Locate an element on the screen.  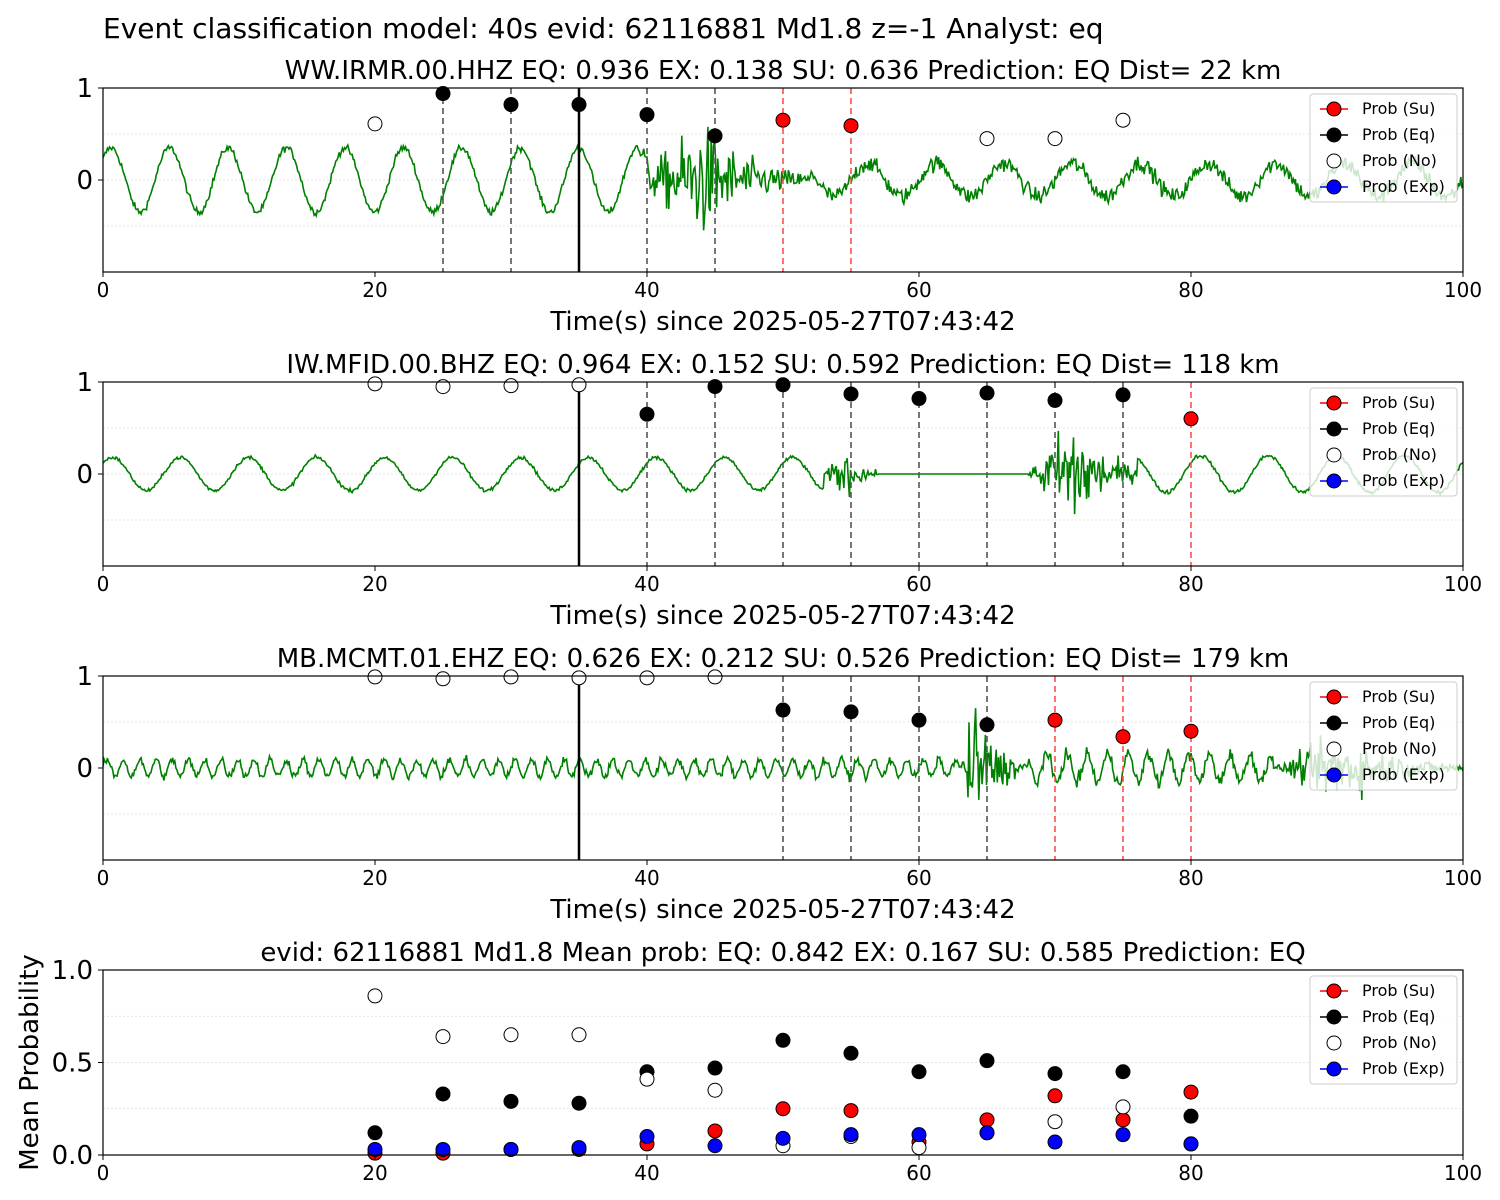
y-axis-label: Mean Probability is located at coordinates (30, 1062).